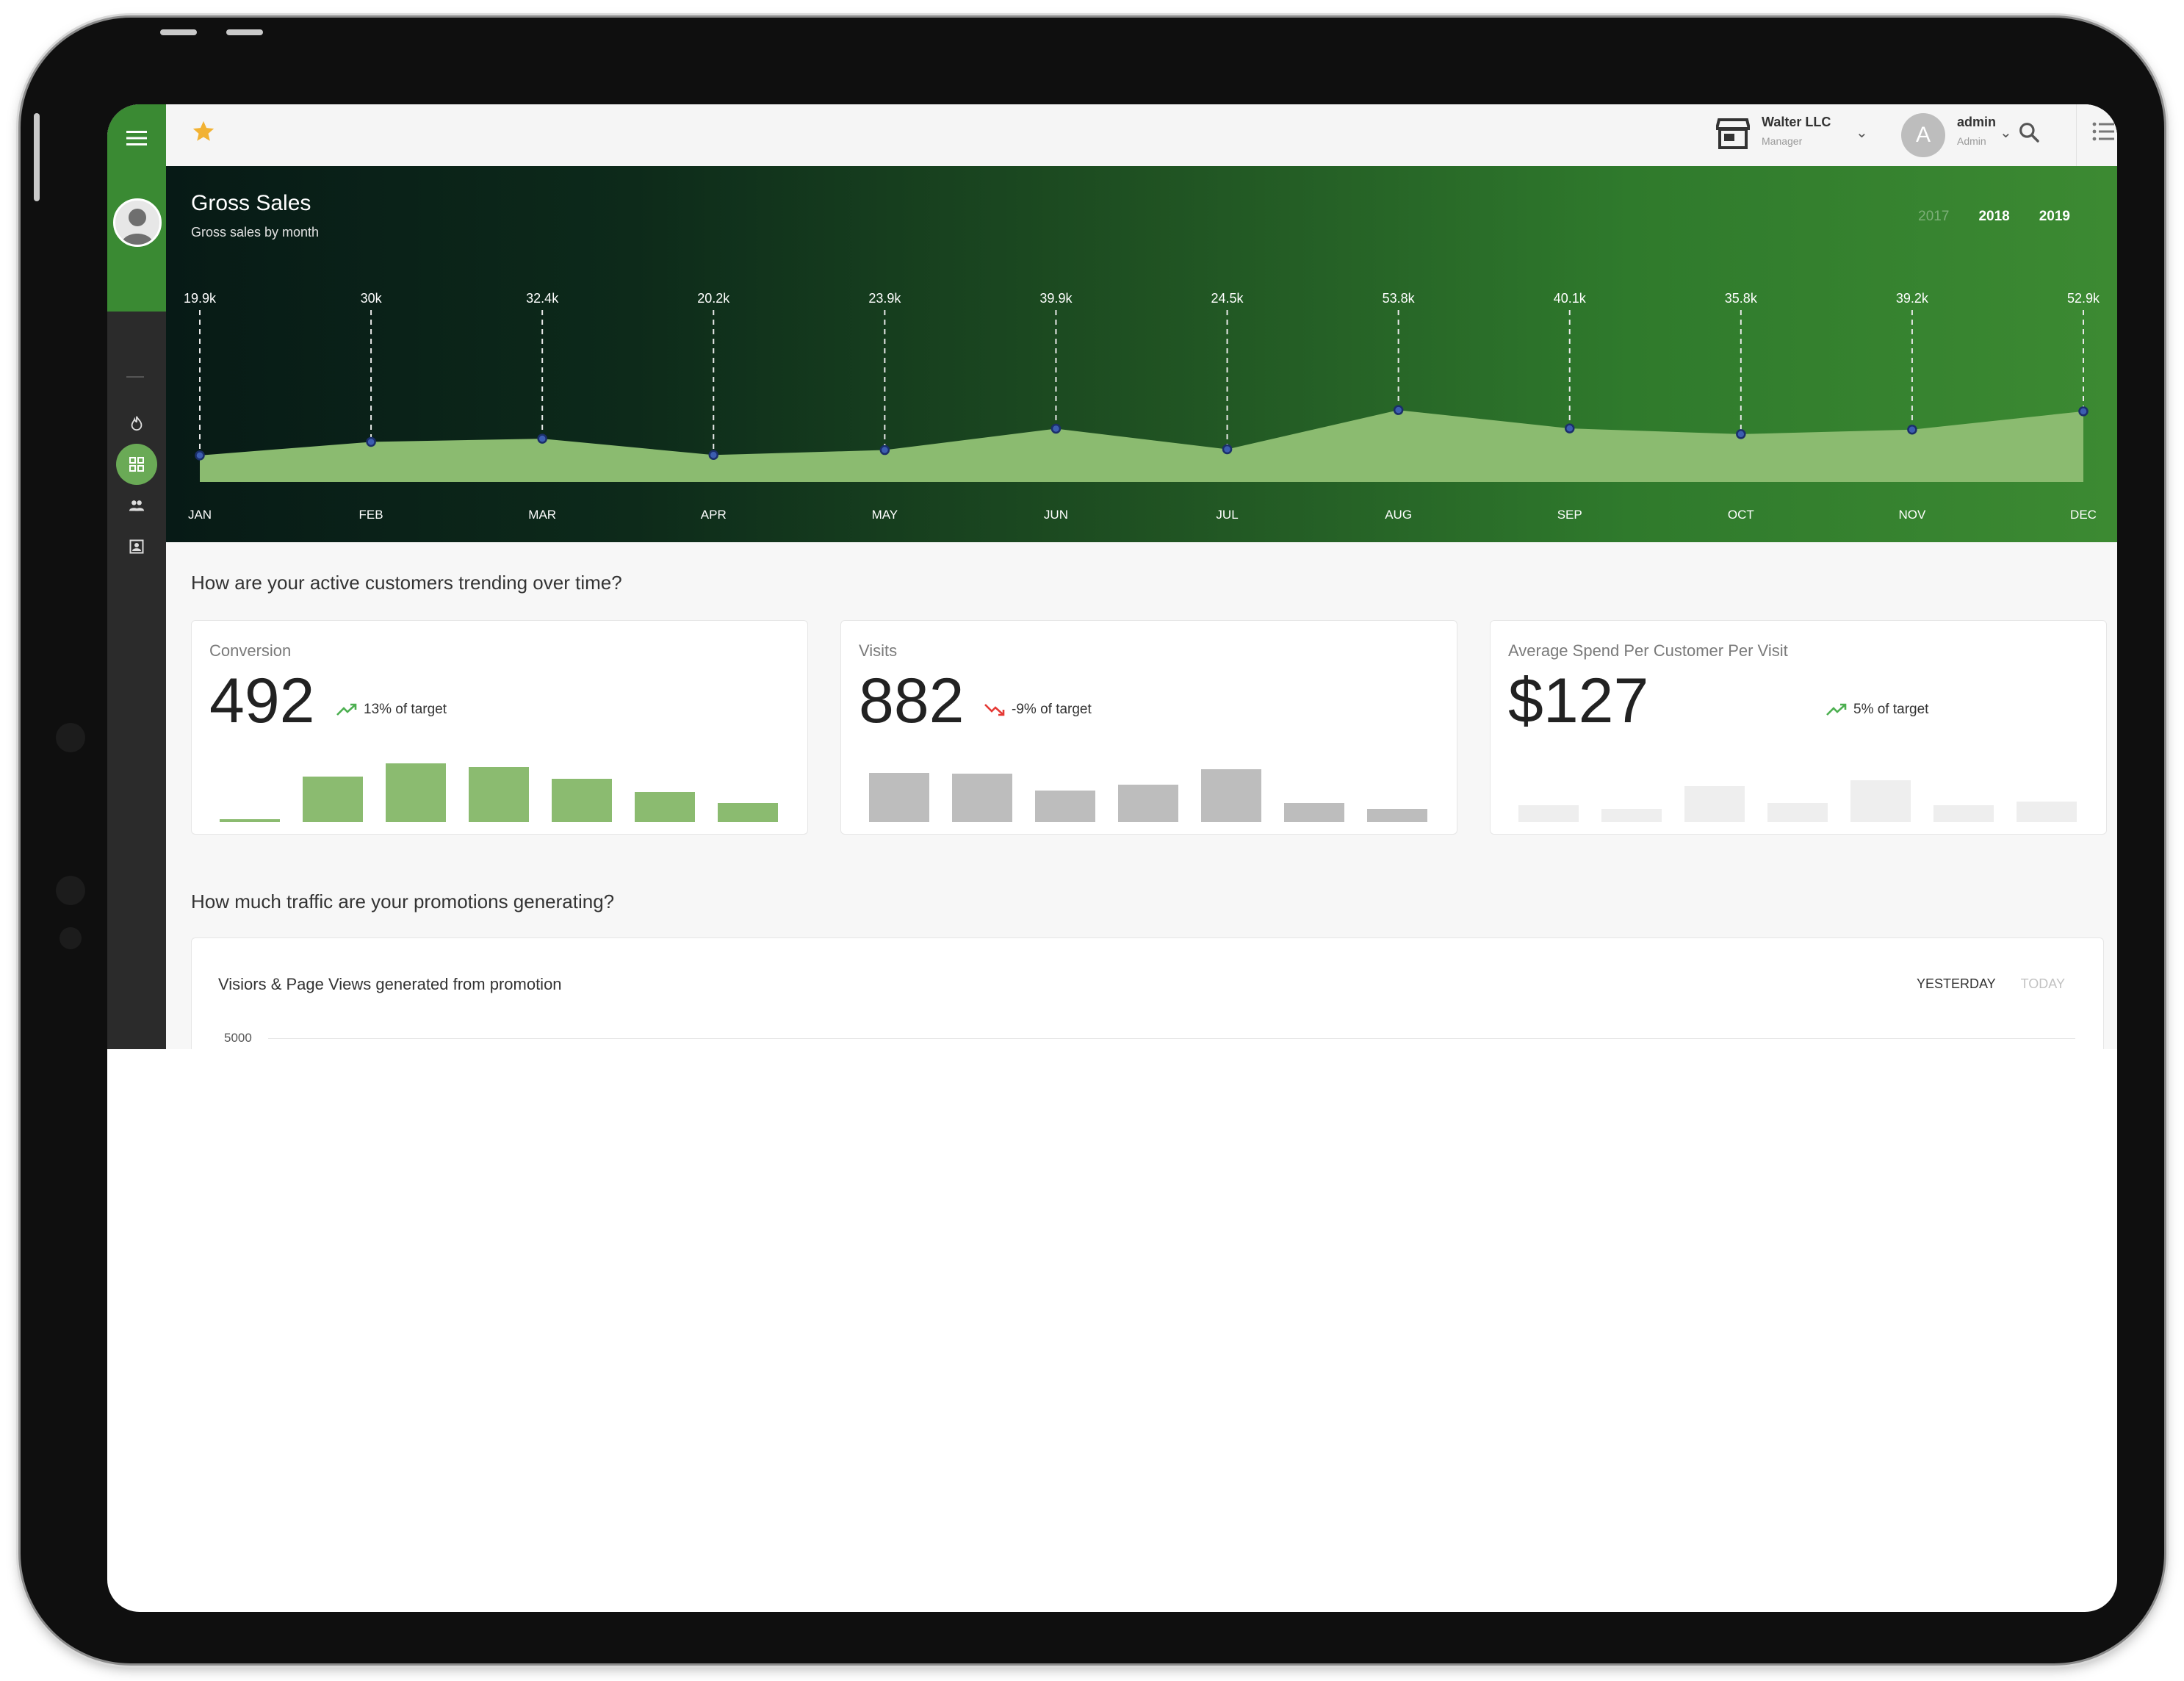 The image size is (2184, 1681). I want to click on sidebar-item-dashboard, so click(136, 464).